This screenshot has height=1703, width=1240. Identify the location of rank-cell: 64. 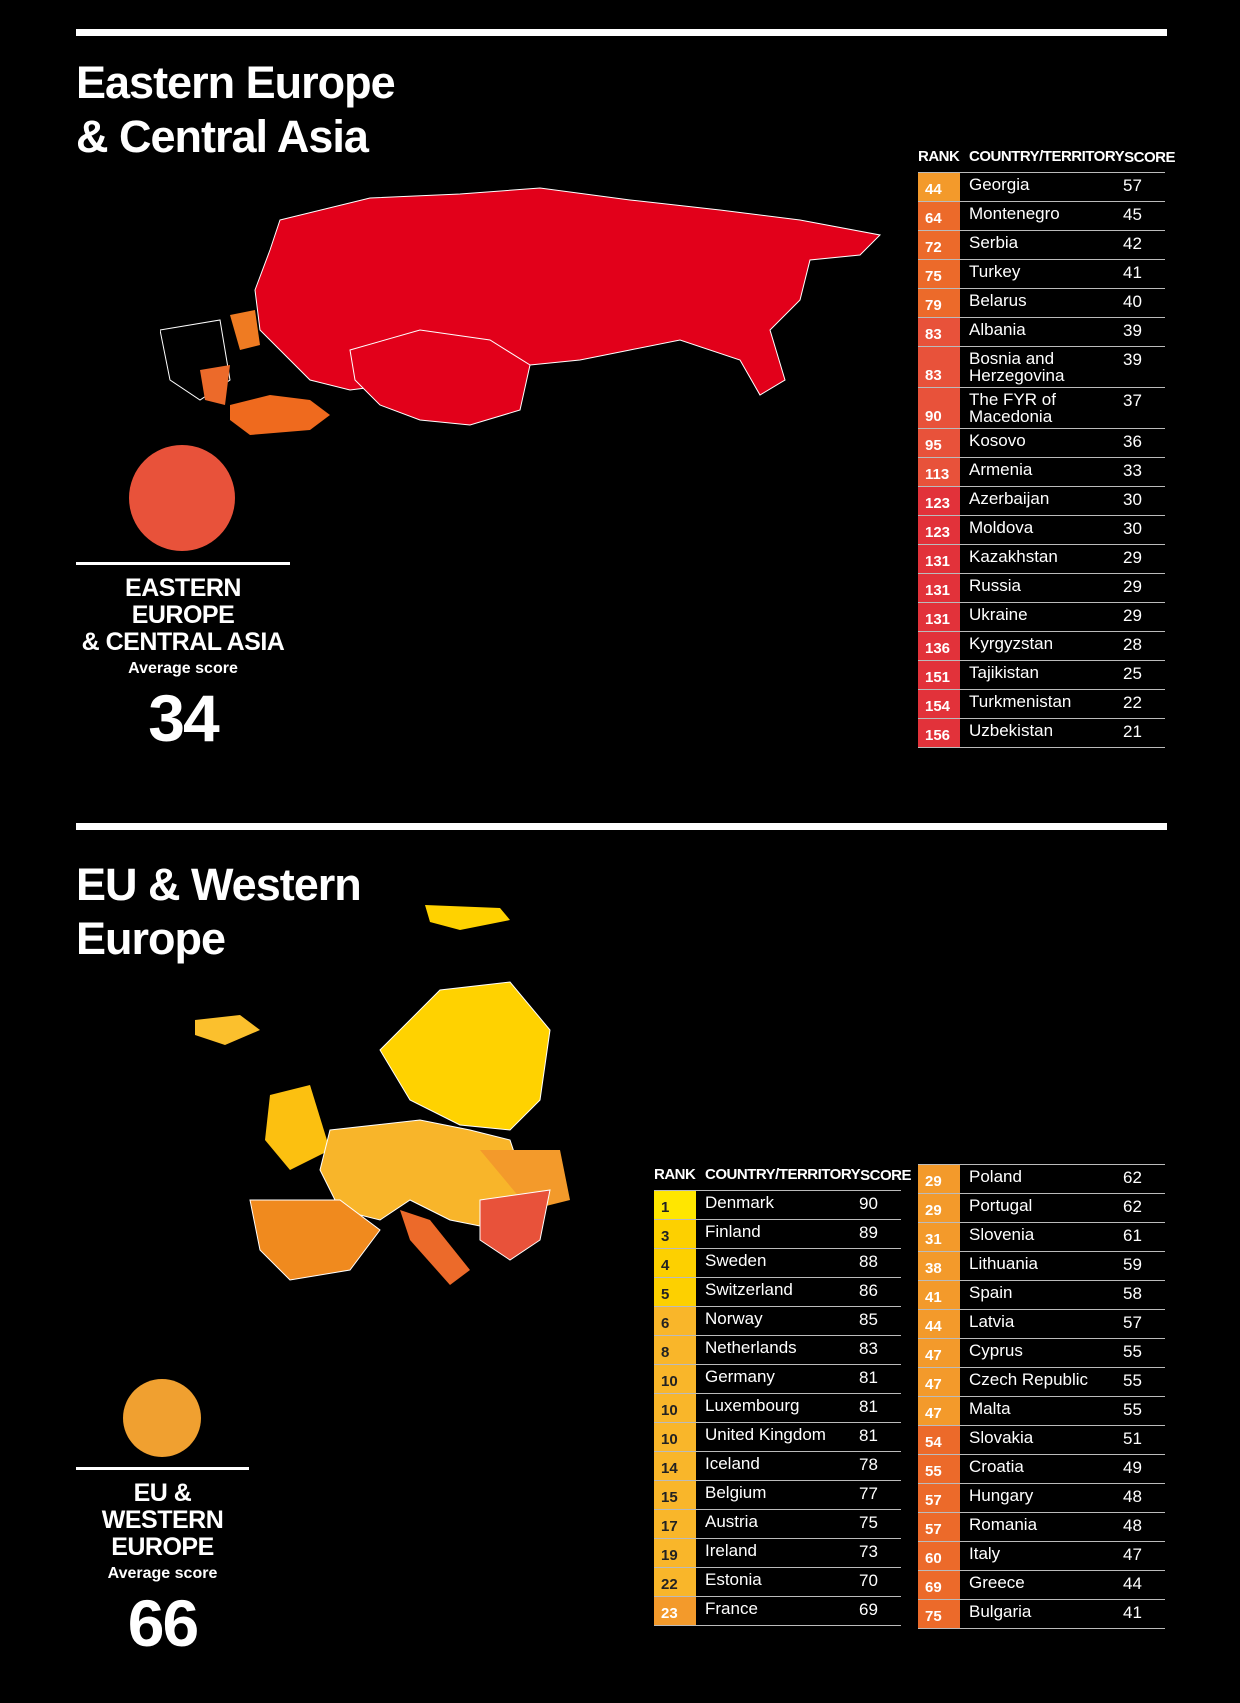
(939, 216).